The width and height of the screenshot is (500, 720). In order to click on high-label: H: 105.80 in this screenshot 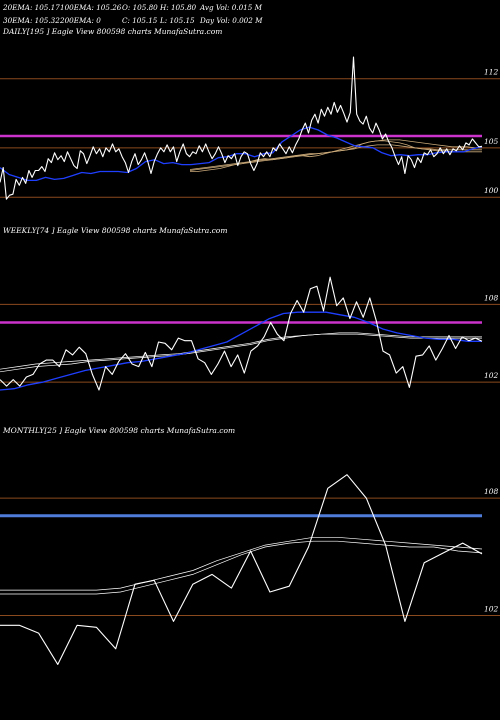, I will do `click(178, 7)`.